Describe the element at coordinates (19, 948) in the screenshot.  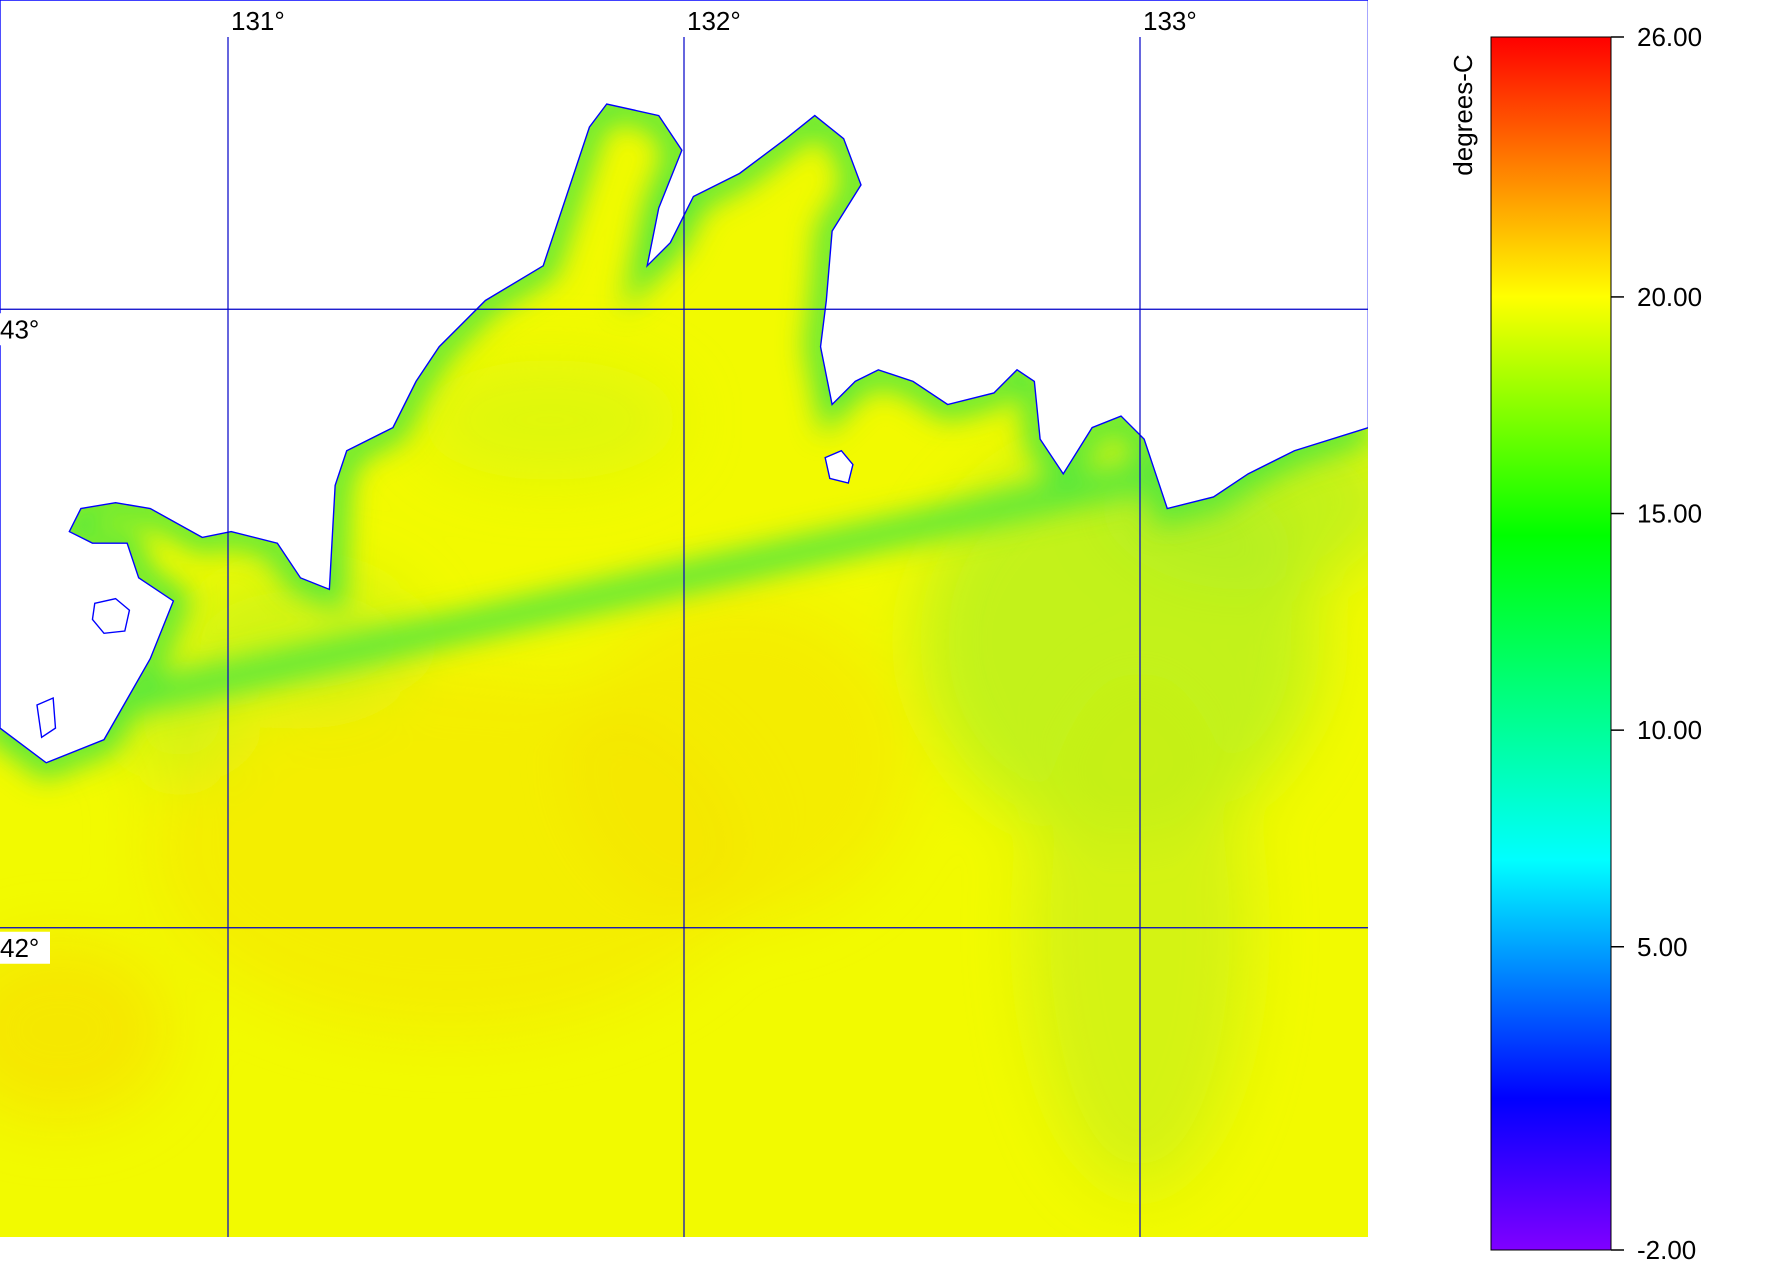
I see `lat-label: 42°` at that location.